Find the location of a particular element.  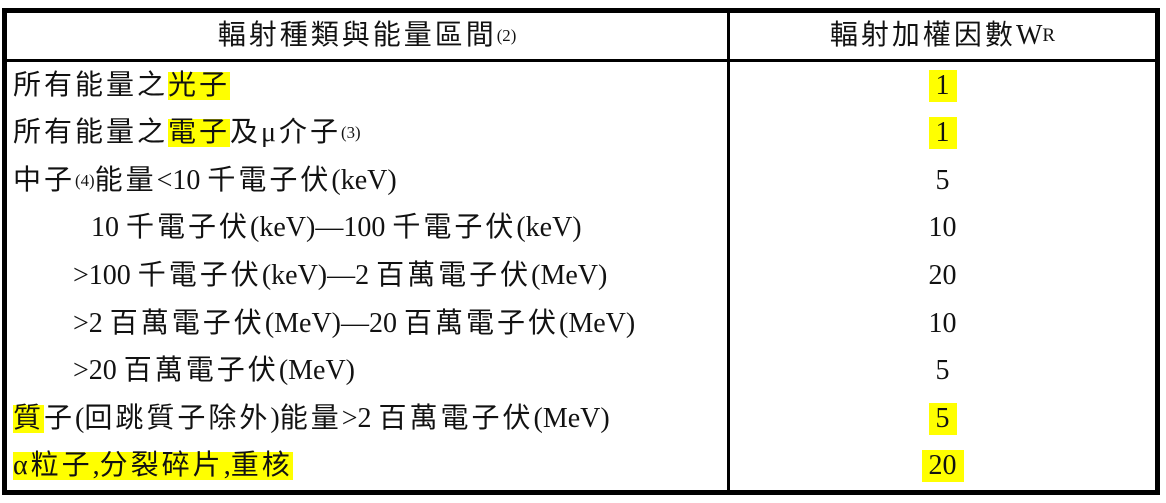

table-row: >20 百萬電子伏(MeV) 5 is located at coordinates (581, 371).